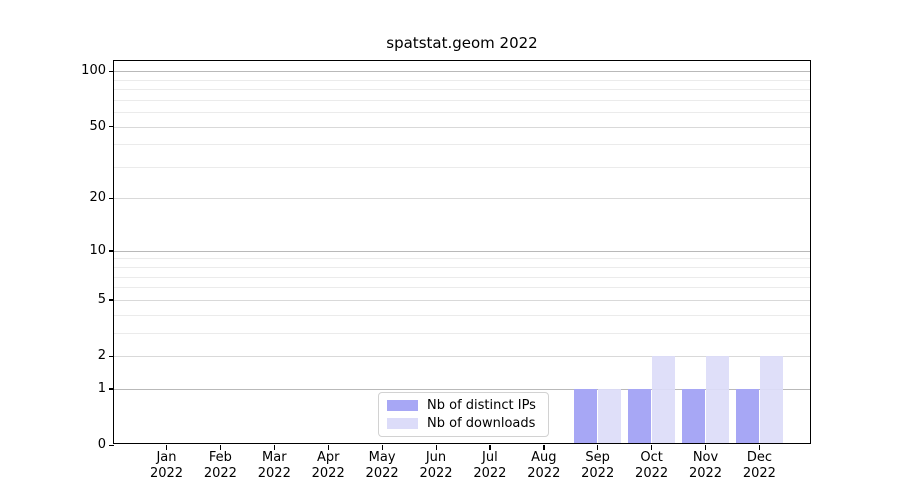  What do you see at coordinates (402, 405) in the screenshot?
I see `legend-swatch-distinct-ips` at bounding box center [402, 405].